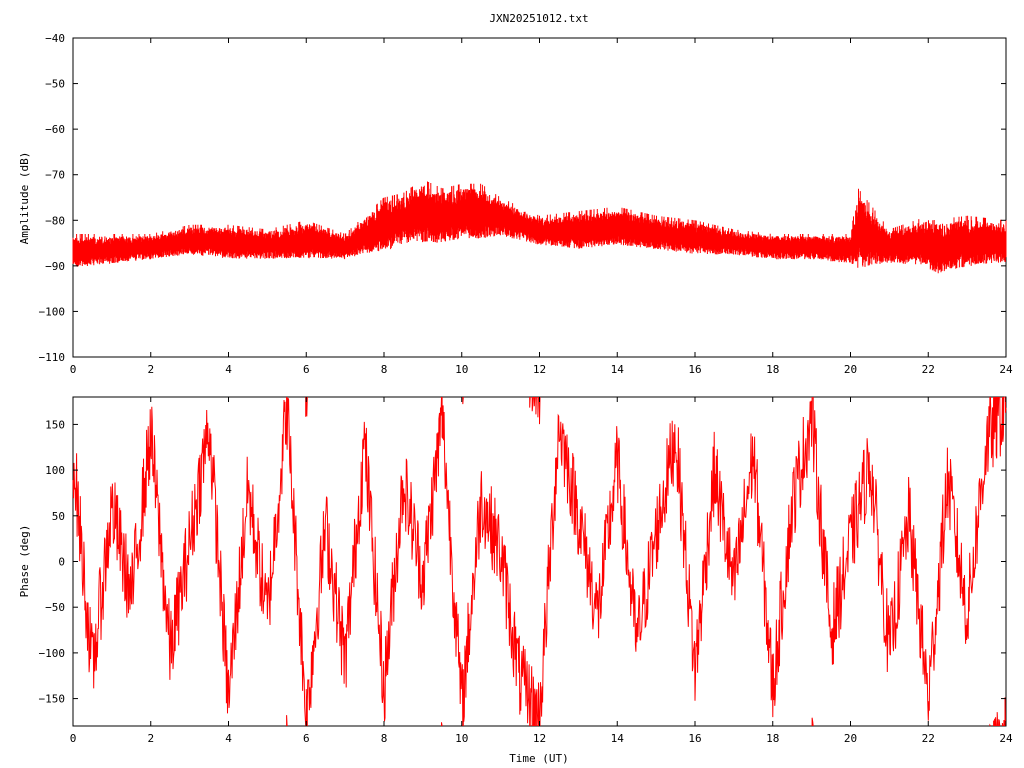  Describe the element at coordinates (384, 738) in the screenshot. I see `phase-x-tick-label: 8` at that location.